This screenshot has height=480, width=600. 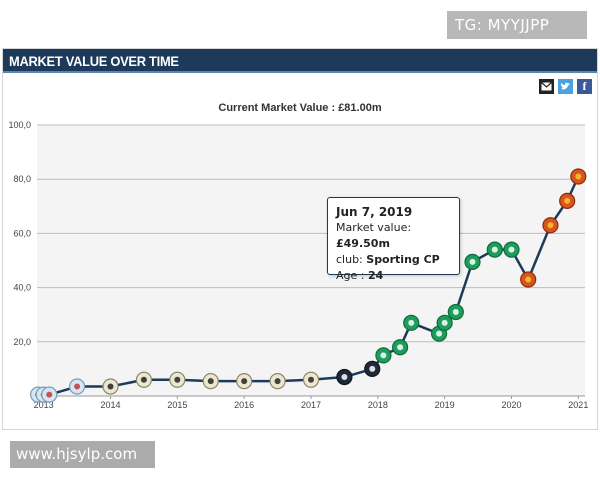 What do you see at coordinates (110, 405) in the screenshot?
I see `x-tick-label: 2014` at bounding box center [110, 405].